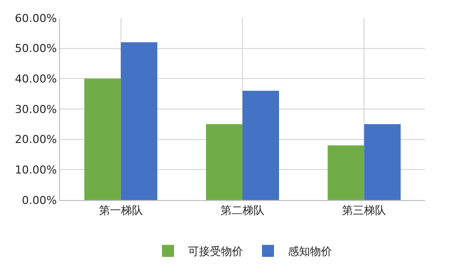 The image size is (465, 277). Describe the element at coordinates (35, 170) in the screenshot. I see `y-tick-label: 10.00%` at that location.